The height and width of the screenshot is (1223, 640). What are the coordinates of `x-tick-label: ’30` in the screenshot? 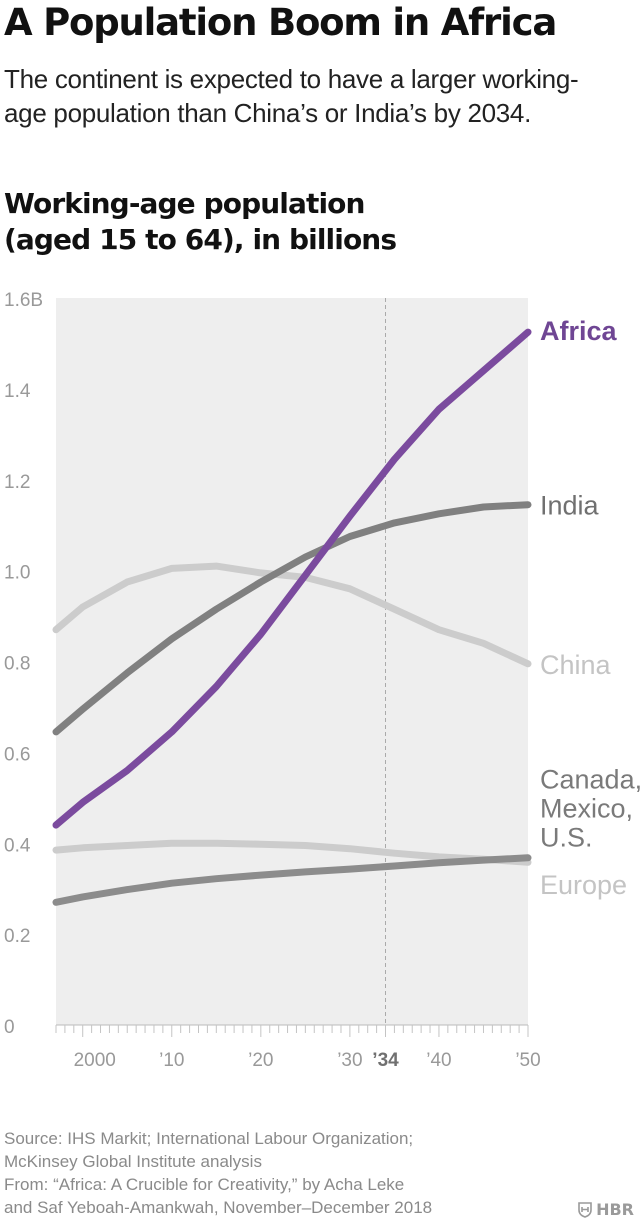 It's located at (349, 1060).